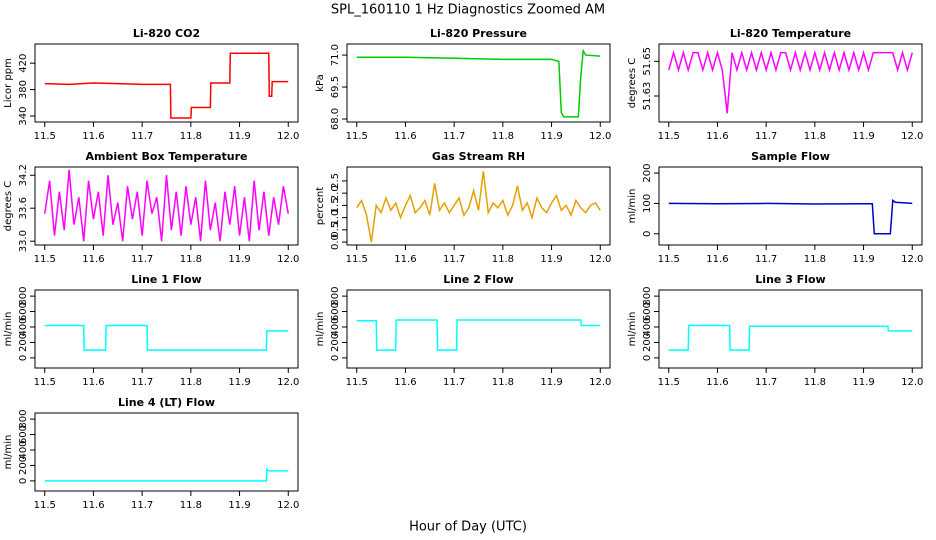 This screenshot has width=936, height=540. I want to click on y-tick-label: 33.0, so click(23, 241).